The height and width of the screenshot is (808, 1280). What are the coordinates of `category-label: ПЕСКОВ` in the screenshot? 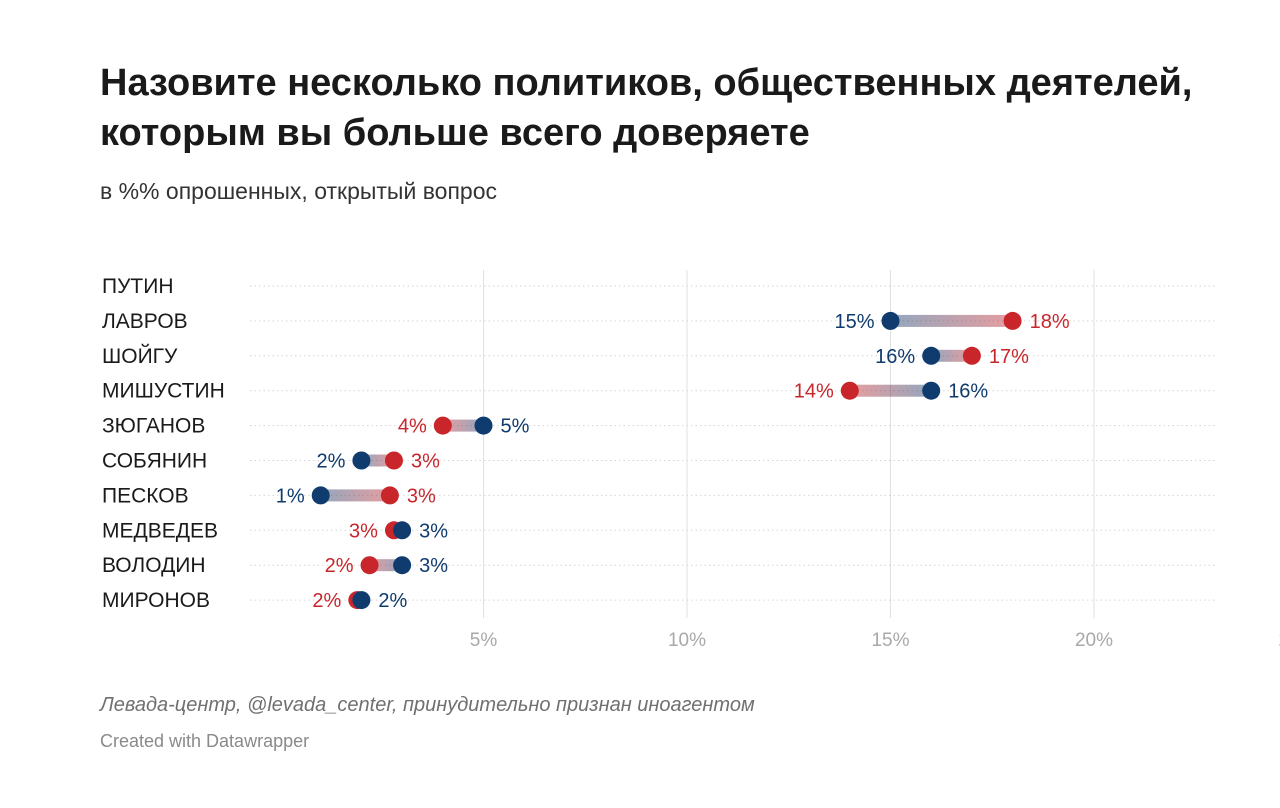 It's located at (145, 495).